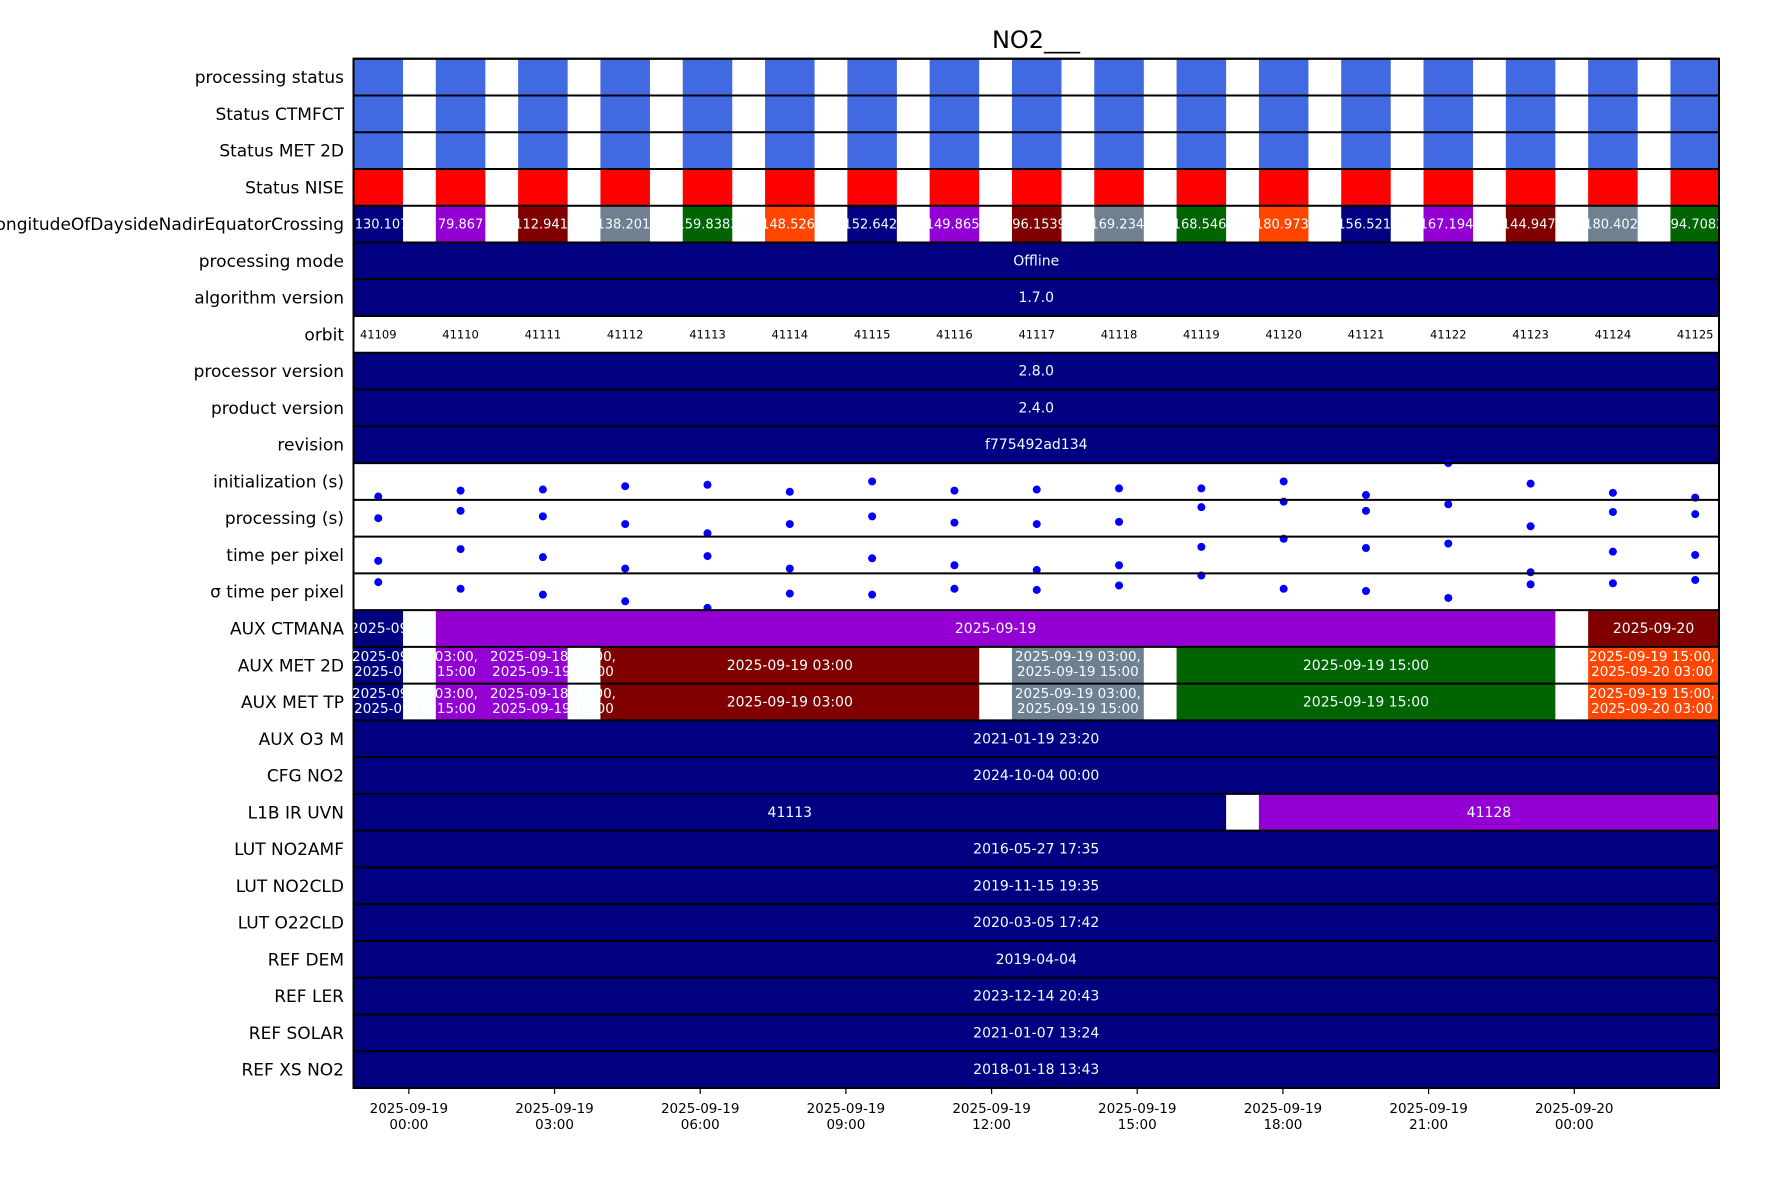  What do you see at coordinates (1448, 334) in the screenshot?
I see `orbit-number: 41122` at bounding box center [1448, 334].